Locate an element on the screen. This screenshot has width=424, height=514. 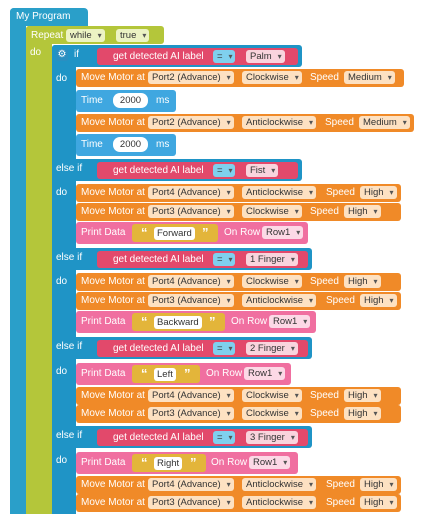
program-title: My Program is located at coordinates (43, 16).